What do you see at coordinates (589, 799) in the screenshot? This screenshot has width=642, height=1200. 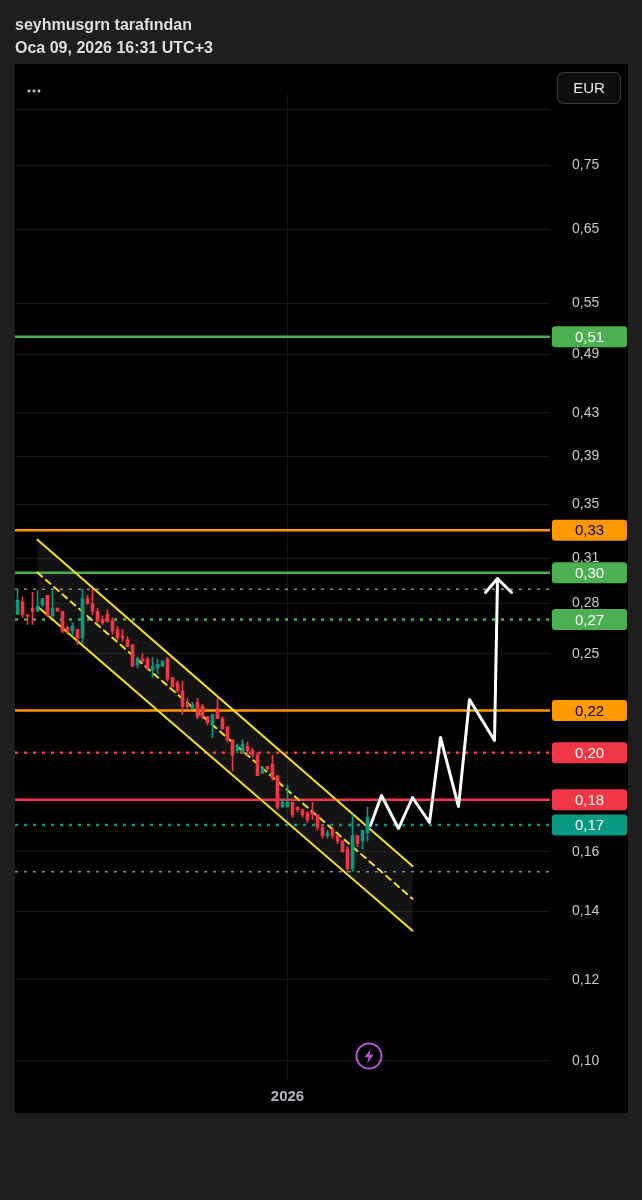 I see `ref-line-label: 0,18` at bounding box center [589, 799].